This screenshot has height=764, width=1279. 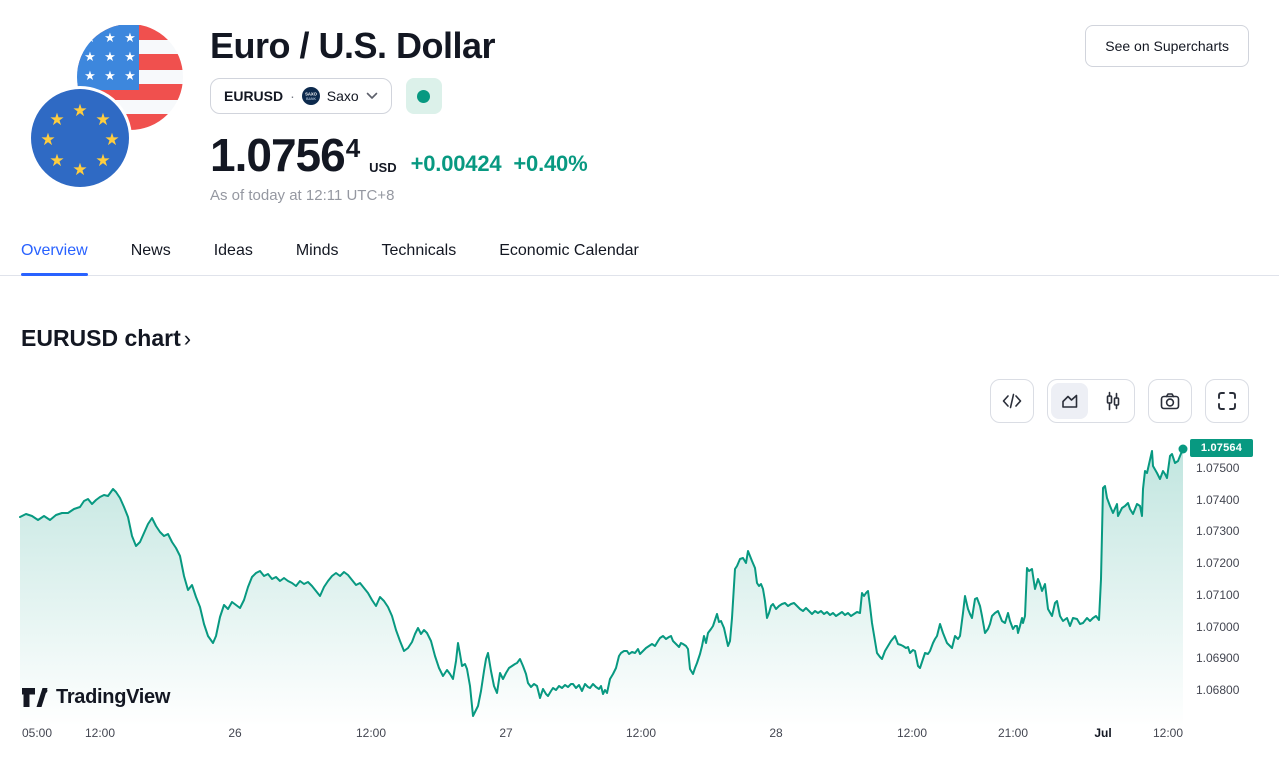 I want to click on chart-section-title: EURUSD chart, so click(x=101, y=338).